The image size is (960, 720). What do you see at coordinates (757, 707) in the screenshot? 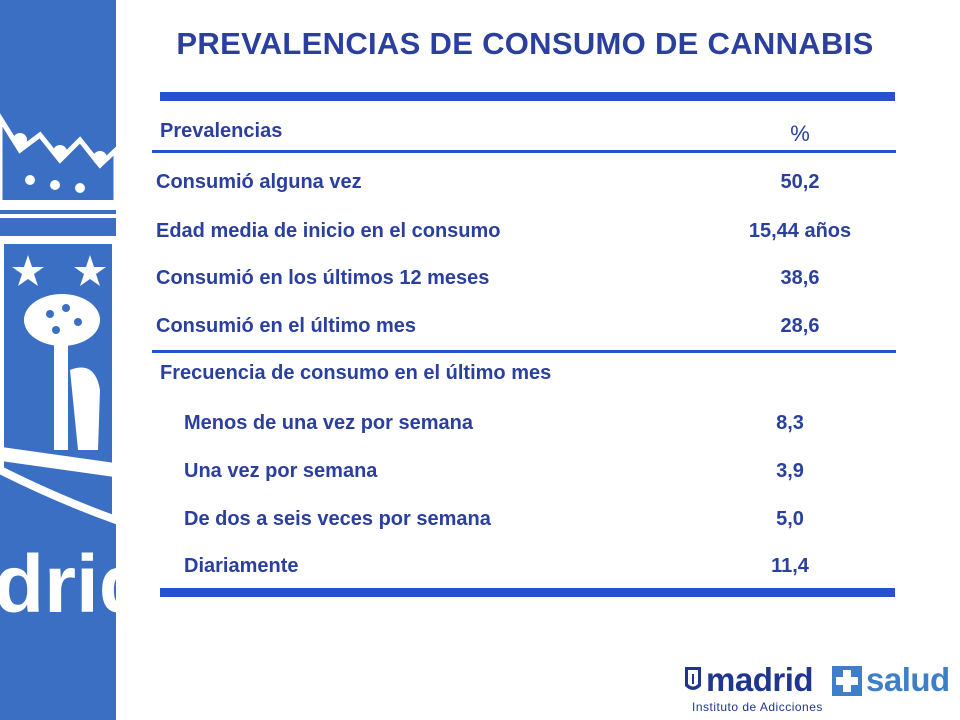
I see `logo-subtitle: Instituto de Adicciones` at bounding box center [757, 707].